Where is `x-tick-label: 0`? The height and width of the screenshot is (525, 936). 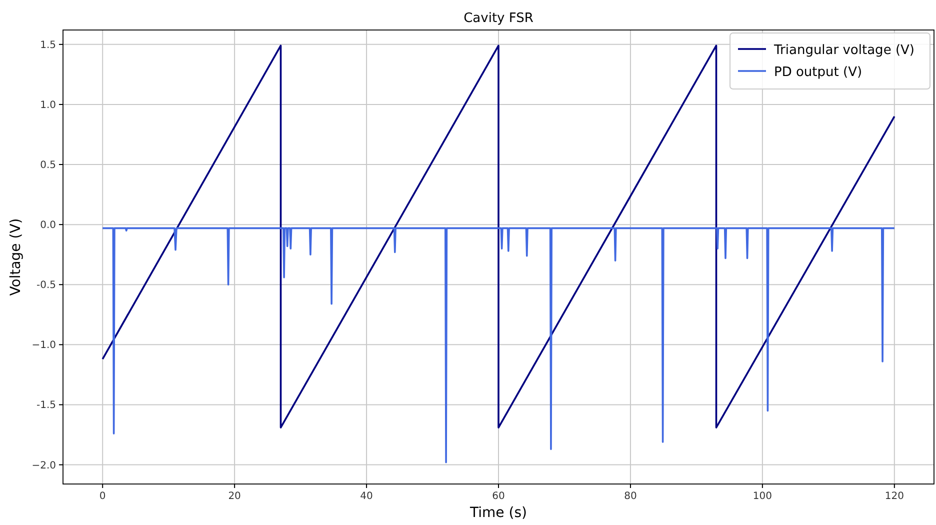 x-tick-label: 0 is located at coordinates (102, 496).